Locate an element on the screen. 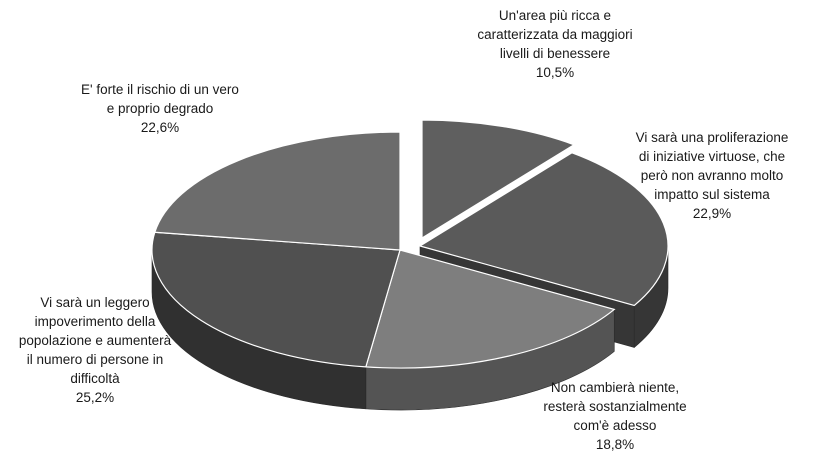 This screenshot has width=835, height=457. slice-label-line: impoverimento della is located at coordinates (95, 321).